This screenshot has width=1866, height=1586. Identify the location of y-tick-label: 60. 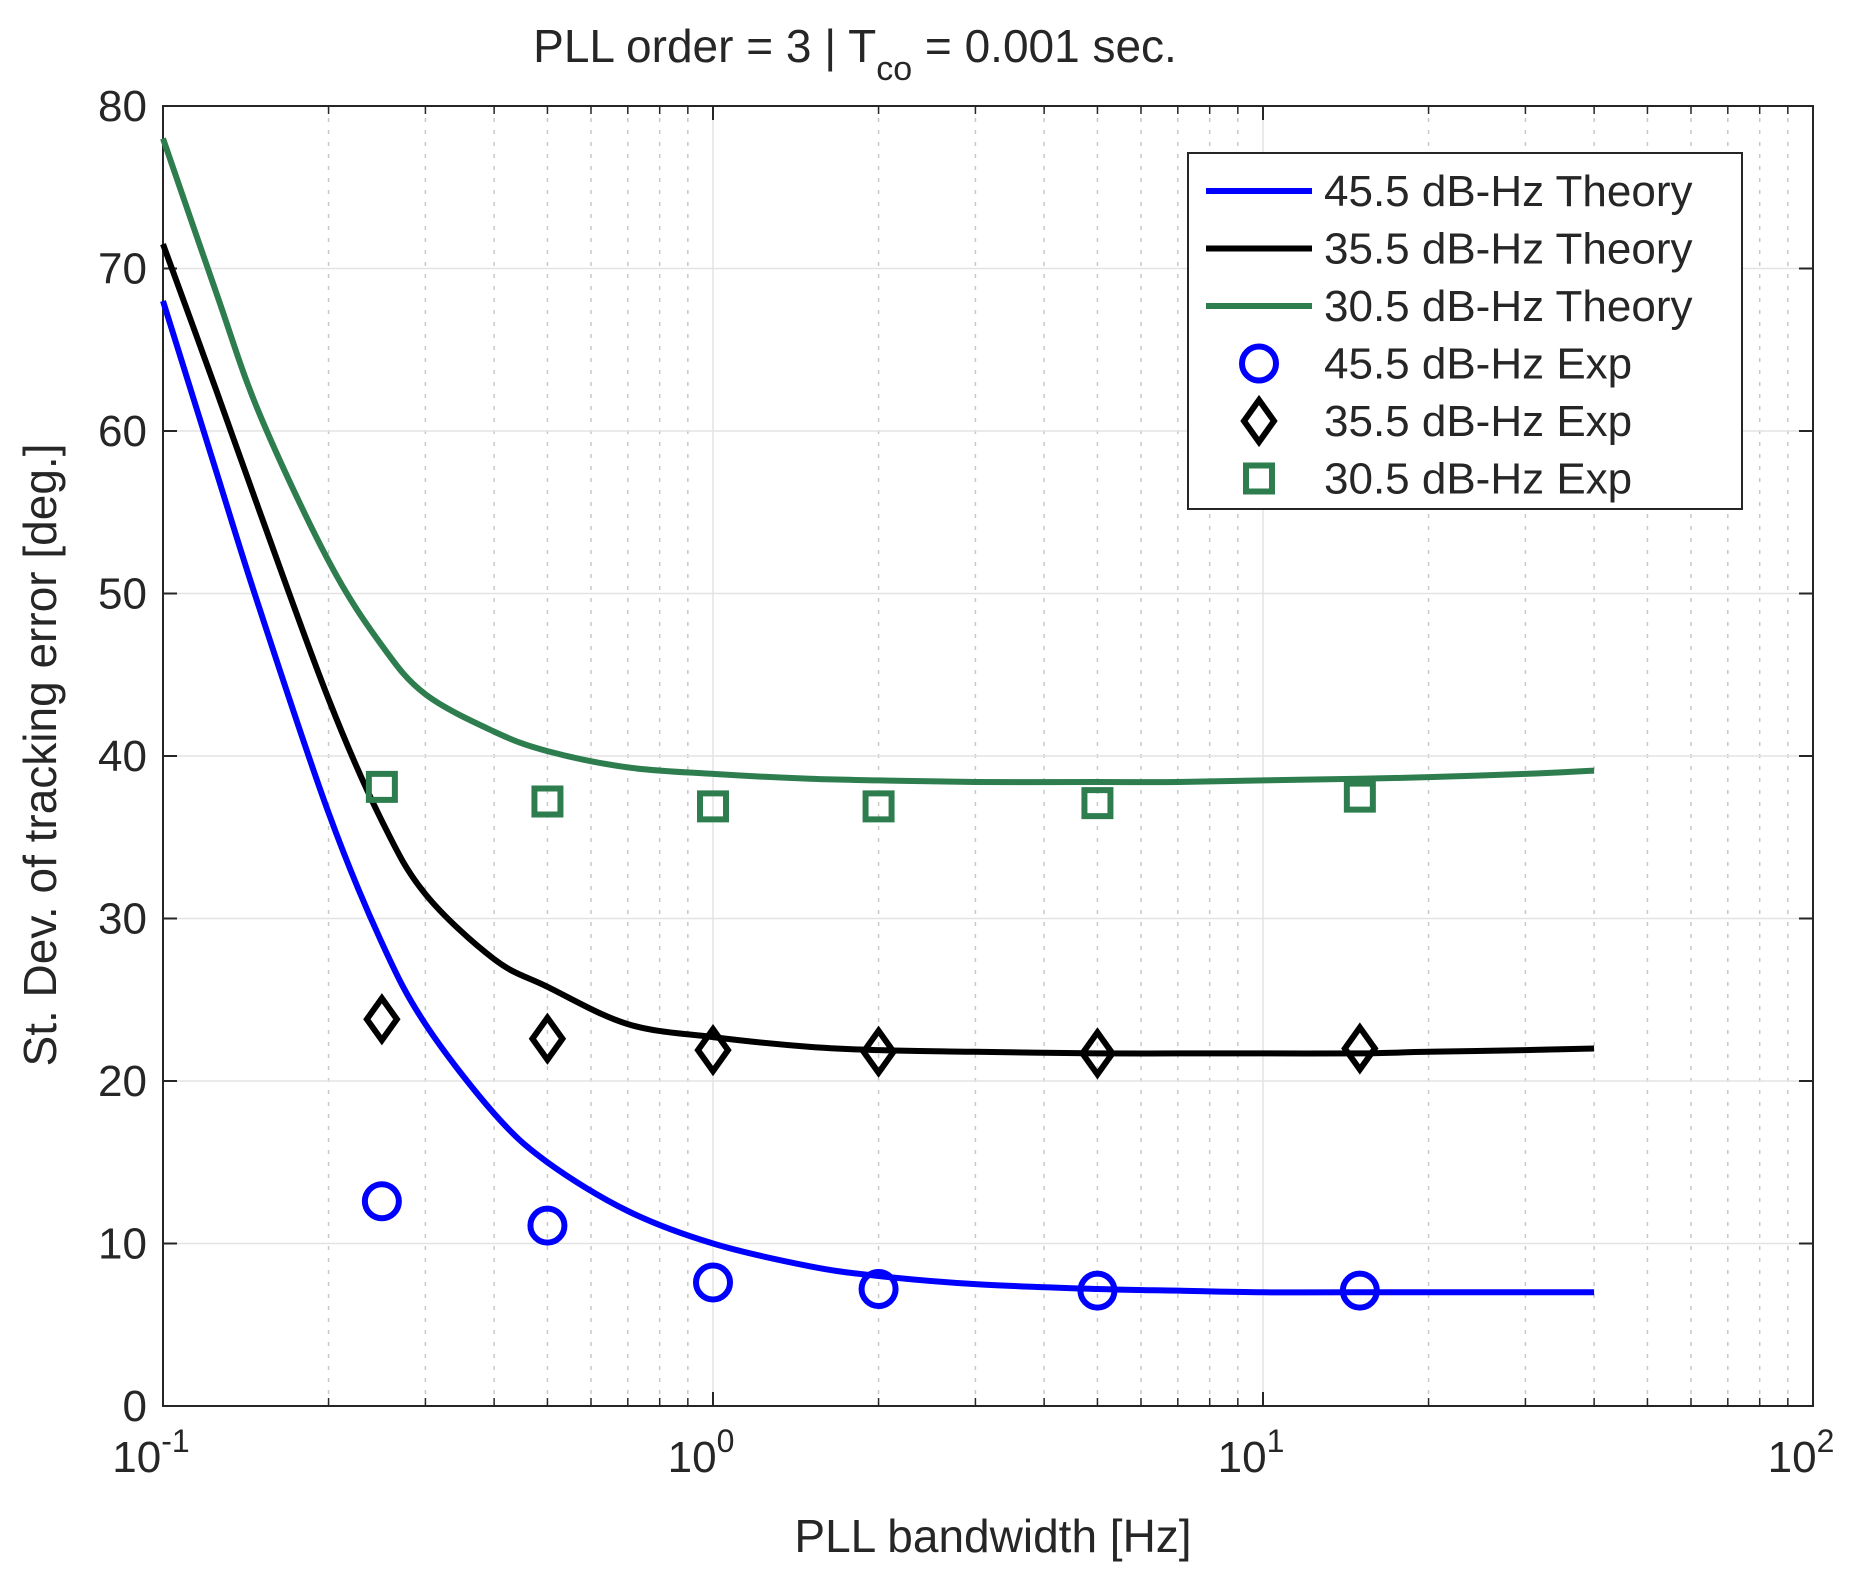
(122, 431).